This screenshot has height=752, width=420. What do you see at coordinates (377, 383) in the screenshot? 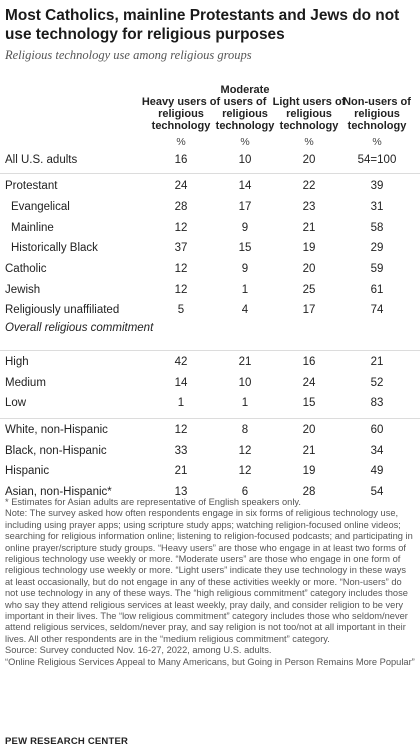
I see `table-cell: 52` at bounding box center [377, 383].